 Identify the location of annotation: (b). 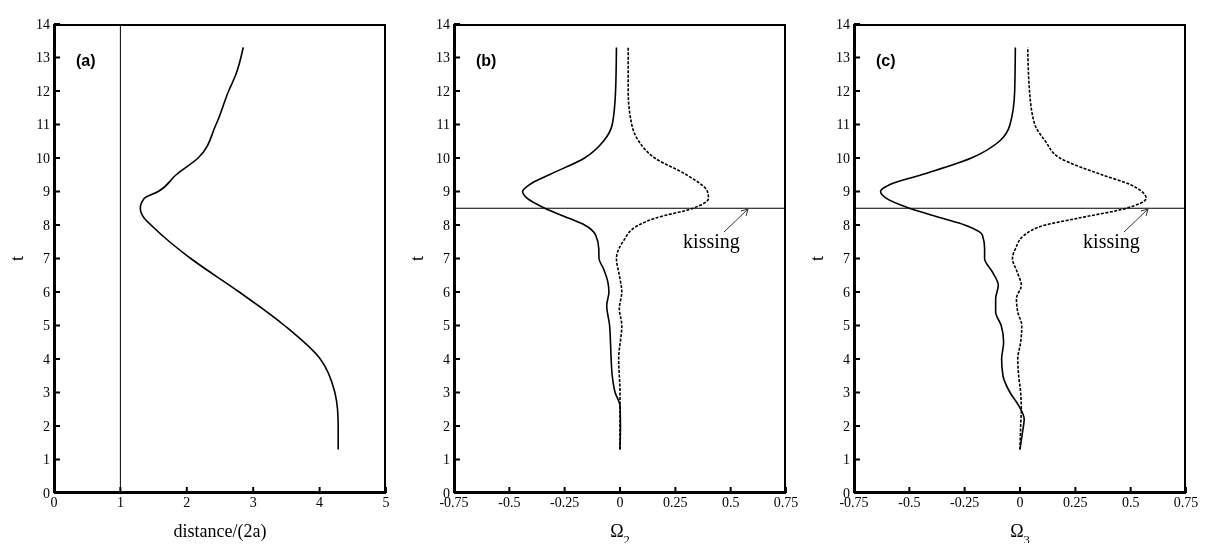
(486, 61).